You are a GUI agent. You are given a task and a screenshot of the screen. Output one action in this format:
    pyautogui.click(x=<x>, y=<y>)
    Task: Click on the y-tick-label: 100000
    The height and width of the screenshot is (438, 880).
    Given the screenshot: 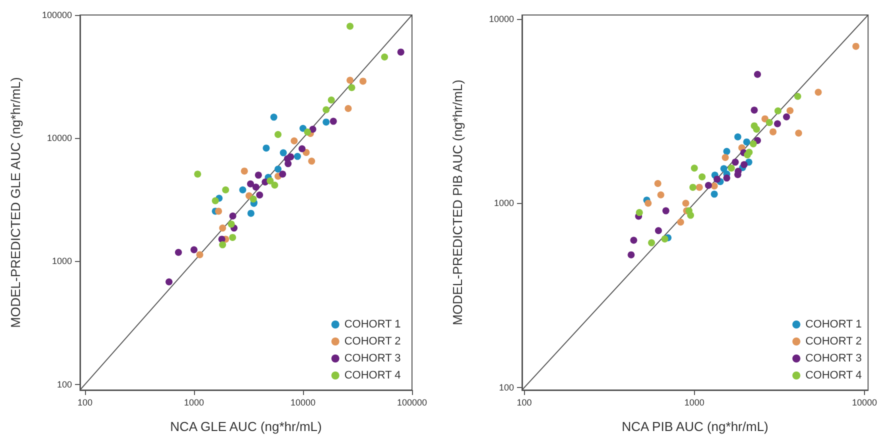 What is the action you would take?
    pyautogui.click(x=57, y=15)
    